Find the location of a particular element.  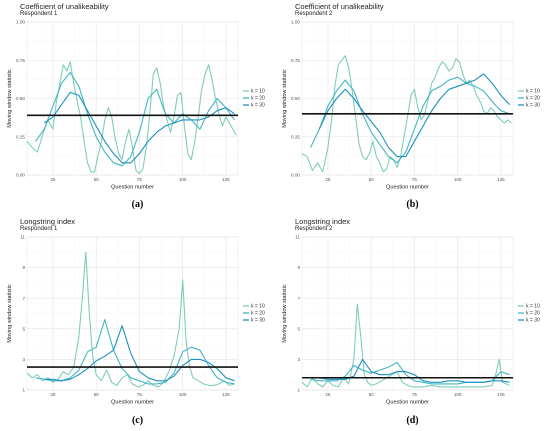

panel-caption: (c) is located at coordinates (137, 420).